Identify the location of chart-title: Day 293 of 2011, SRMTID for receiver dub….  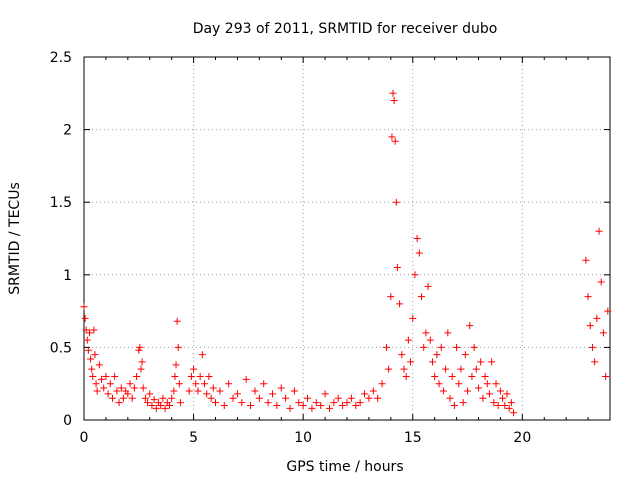
(345, 29).